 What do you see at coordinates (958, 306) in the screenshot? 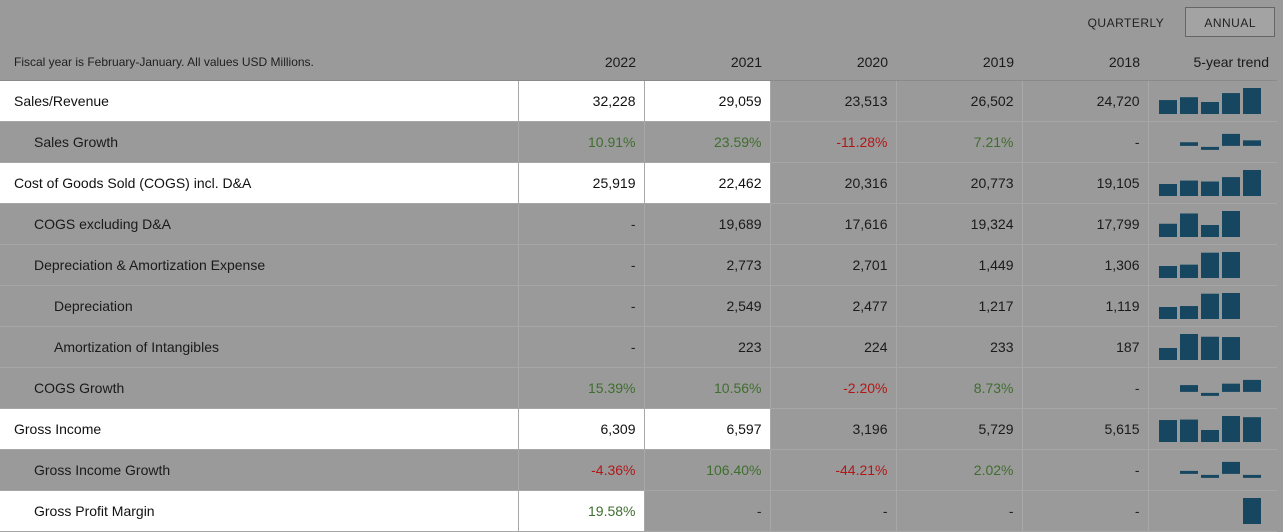
I see `value-cell: 1,217` at bounding box center [958, 306].